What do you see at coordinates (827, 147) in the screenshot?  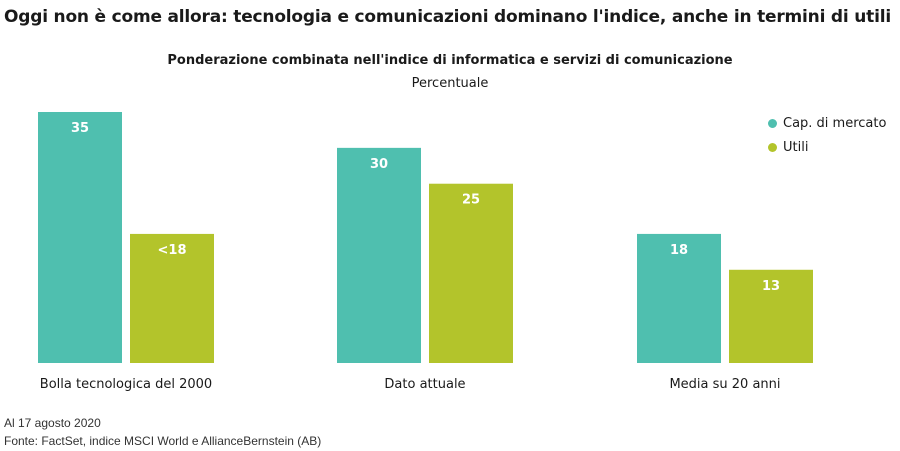 I see `legend-item-earnings: Utili` at bounding box center [827, 147].